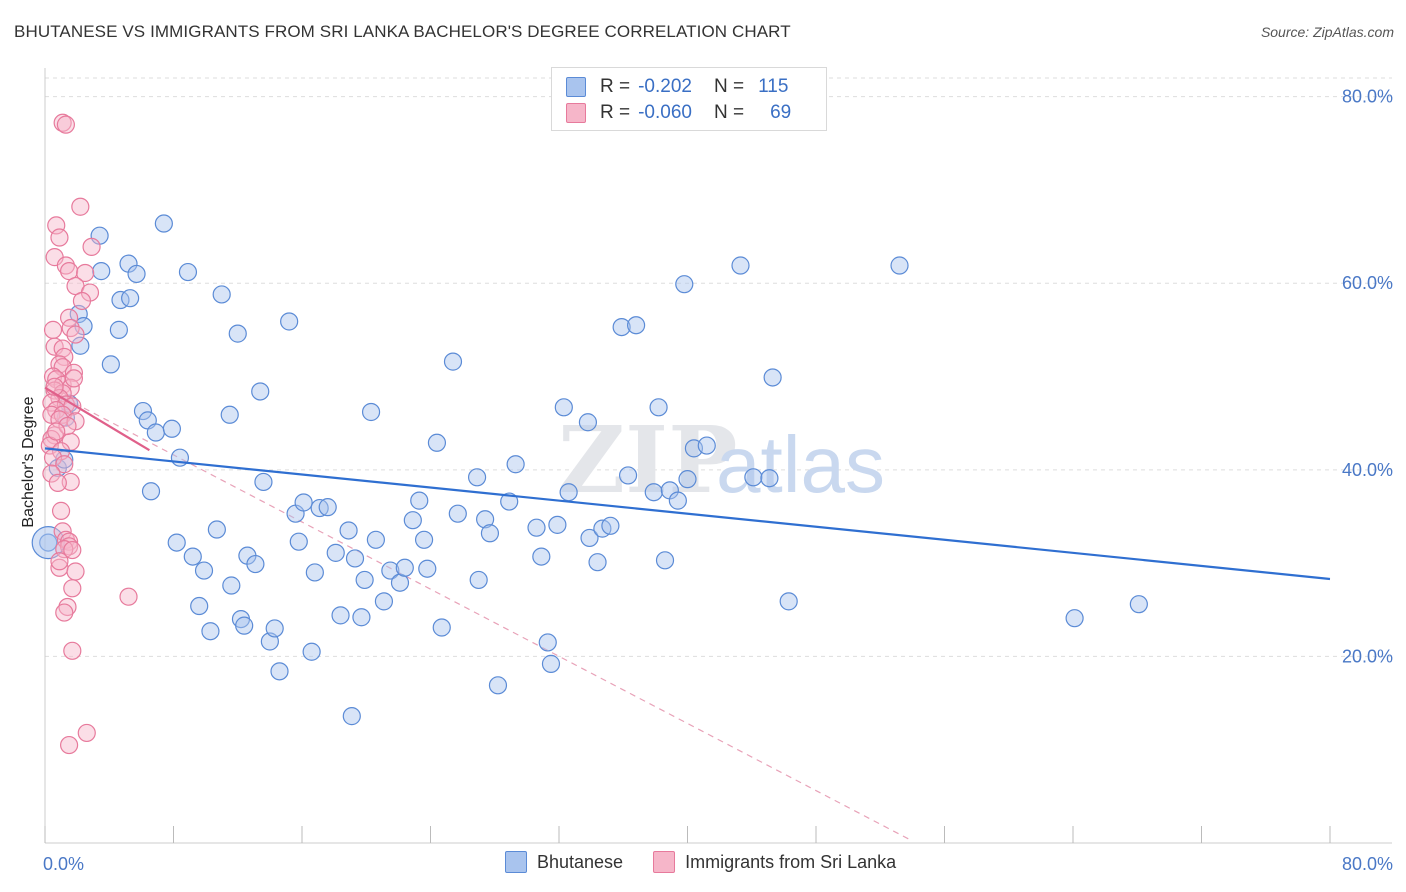 The width and height of the screenshot is (1406, 892). Describe the element at coordinates (1367, 656) in the screenshot. I see `y-tick-label: 20.0%` at that location.